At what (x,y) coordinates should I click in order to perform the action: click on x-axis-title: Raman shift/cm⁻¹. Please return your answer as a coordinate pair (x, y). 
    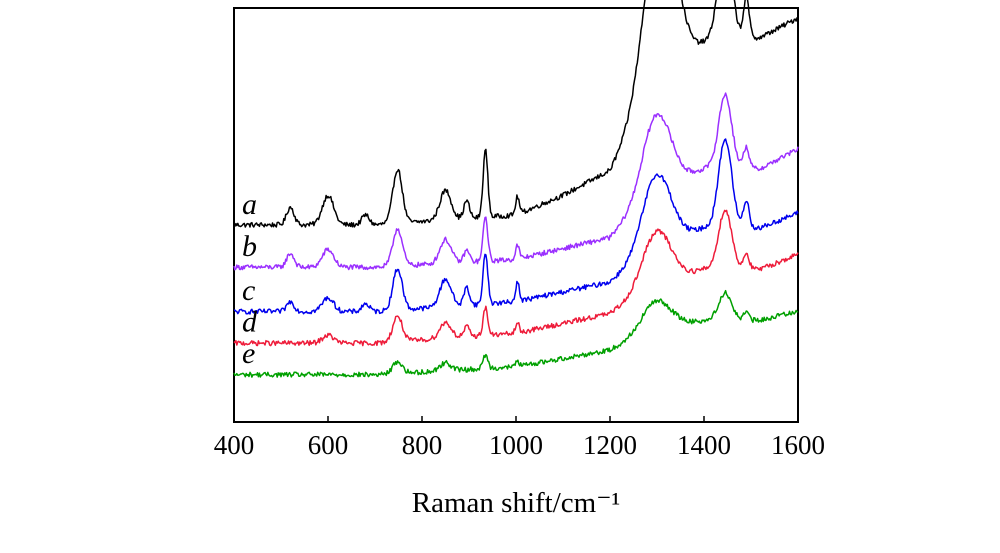
    Looking at the image, I should click on (516, 503).